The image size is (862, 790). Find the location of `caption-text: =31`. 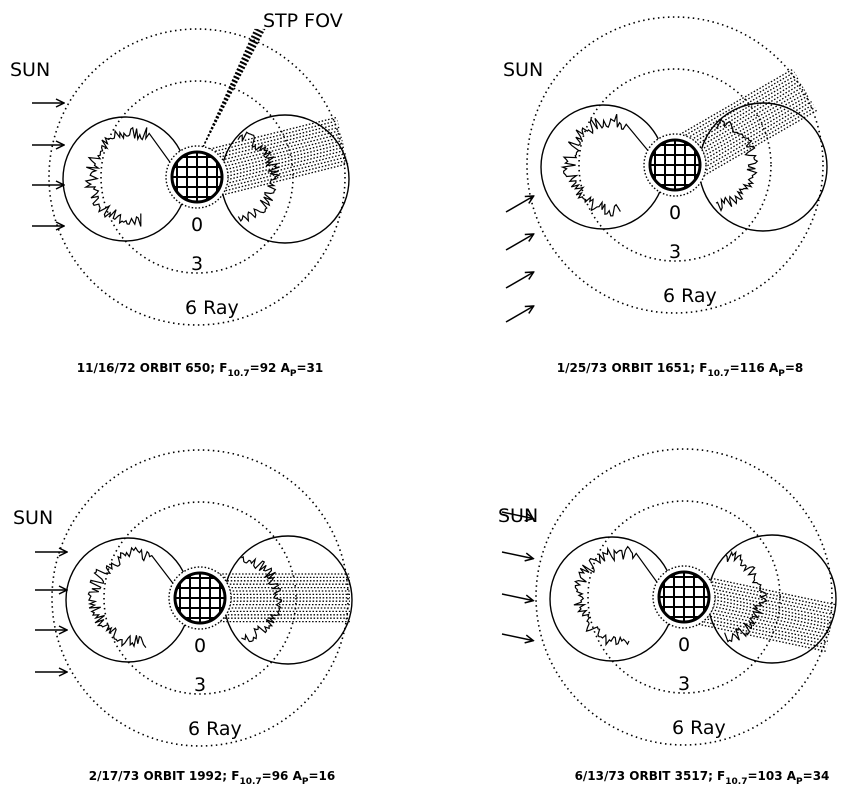

caption-text: =31 is located at coordinates (309, 368).